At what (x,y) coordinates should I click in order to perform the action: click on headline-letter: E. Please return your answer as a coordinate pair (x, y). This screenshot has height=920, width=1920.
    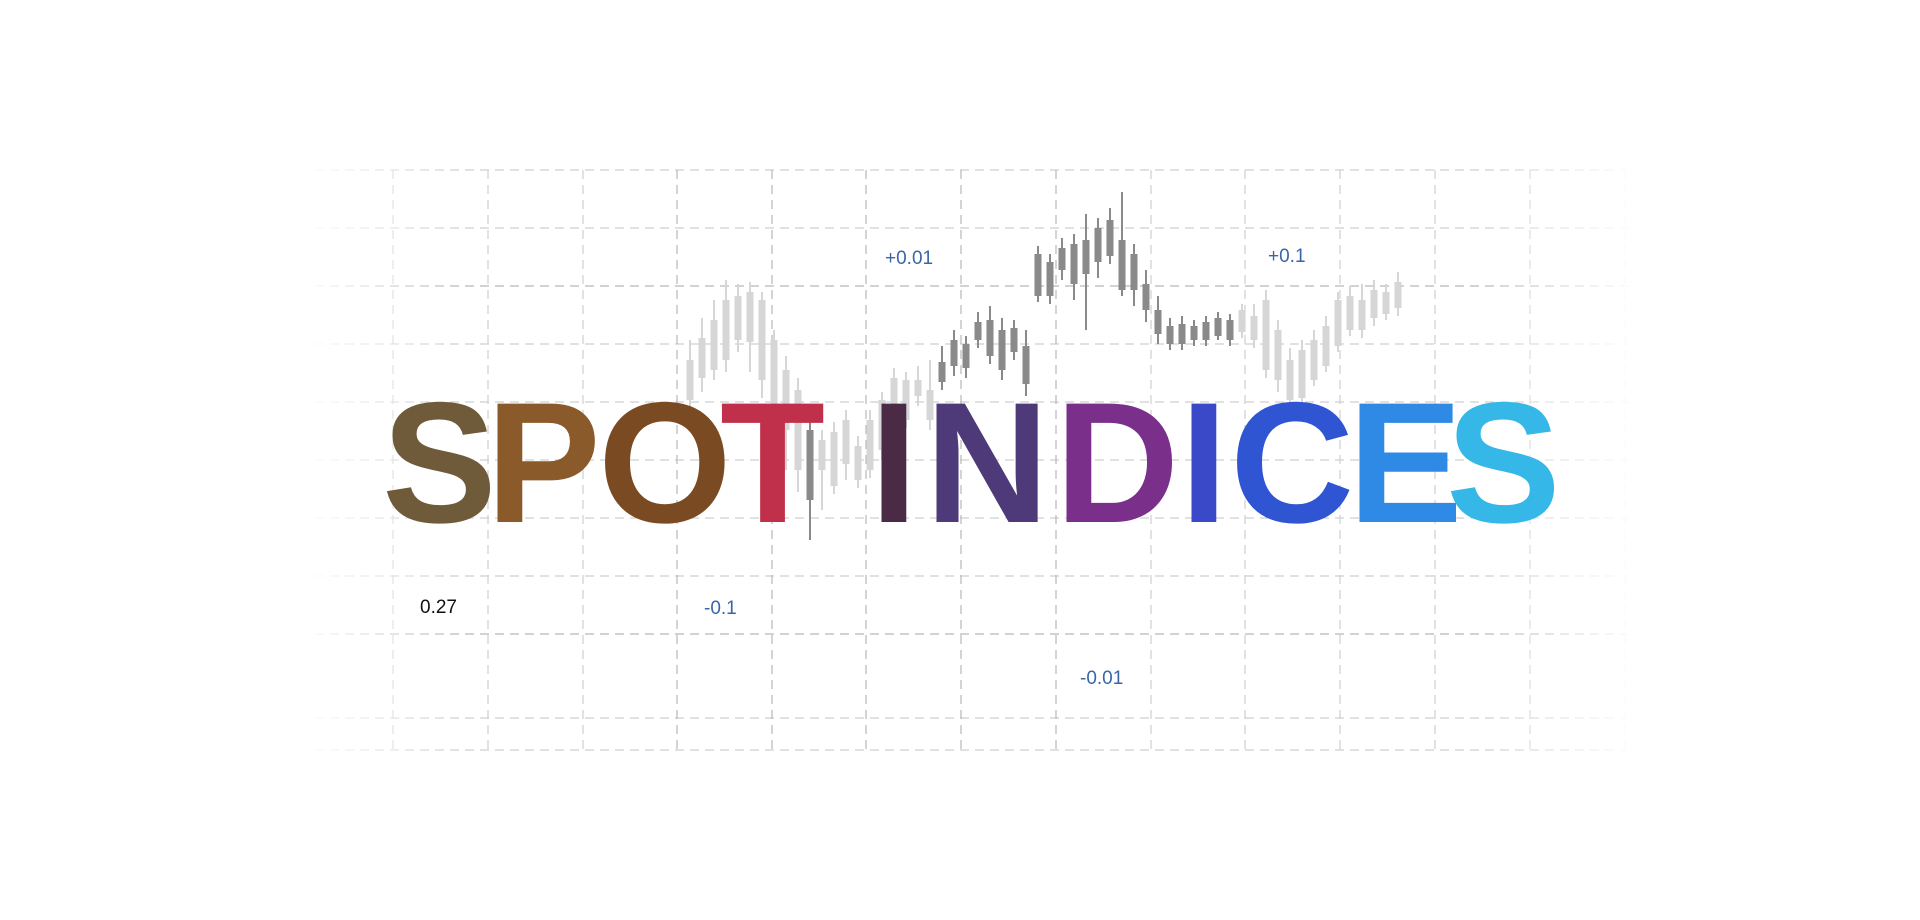
    Looking at the image, I should click on (1405, 463).